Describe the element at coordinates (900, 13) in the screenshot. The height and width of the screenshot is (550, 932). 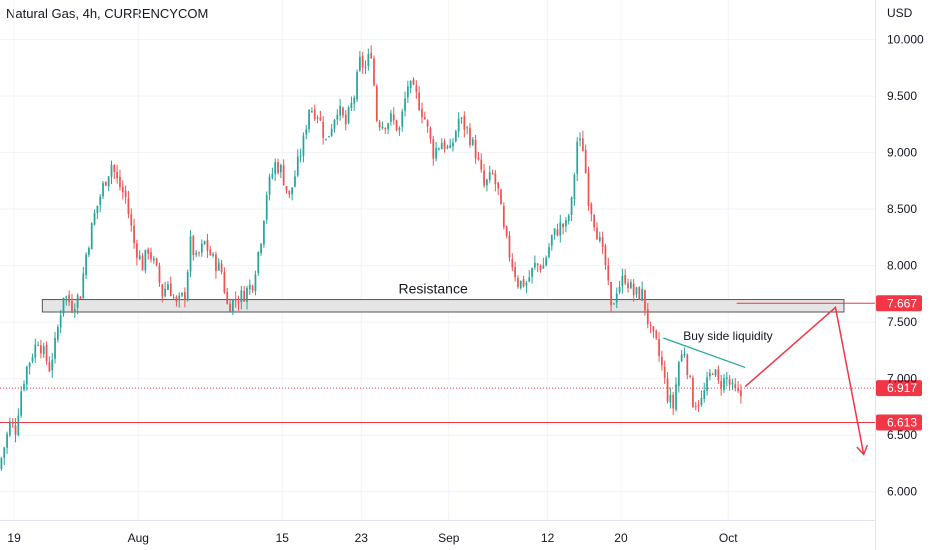
I see `currency-label: USD` at that location.